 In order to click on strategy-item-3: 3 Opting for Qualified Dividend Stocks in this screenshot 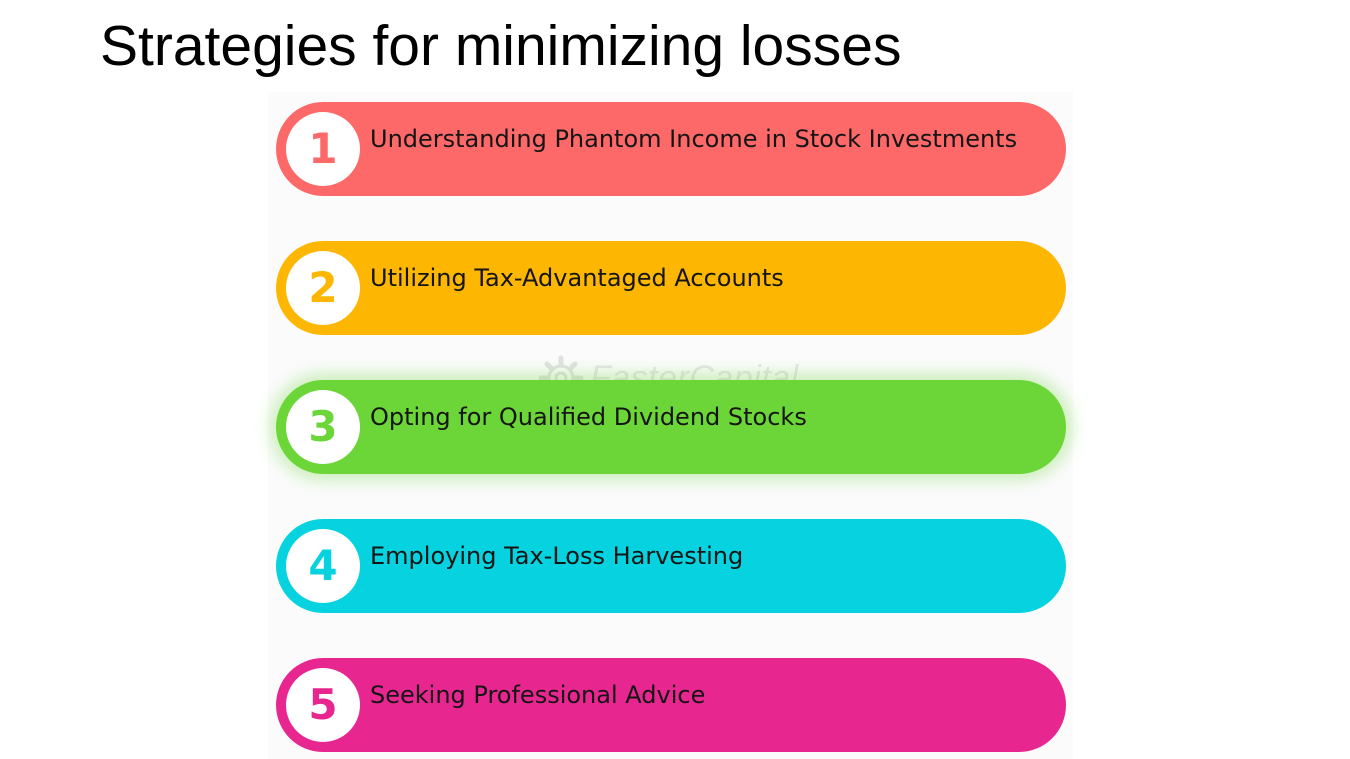, I will do `click(671, 427)`.